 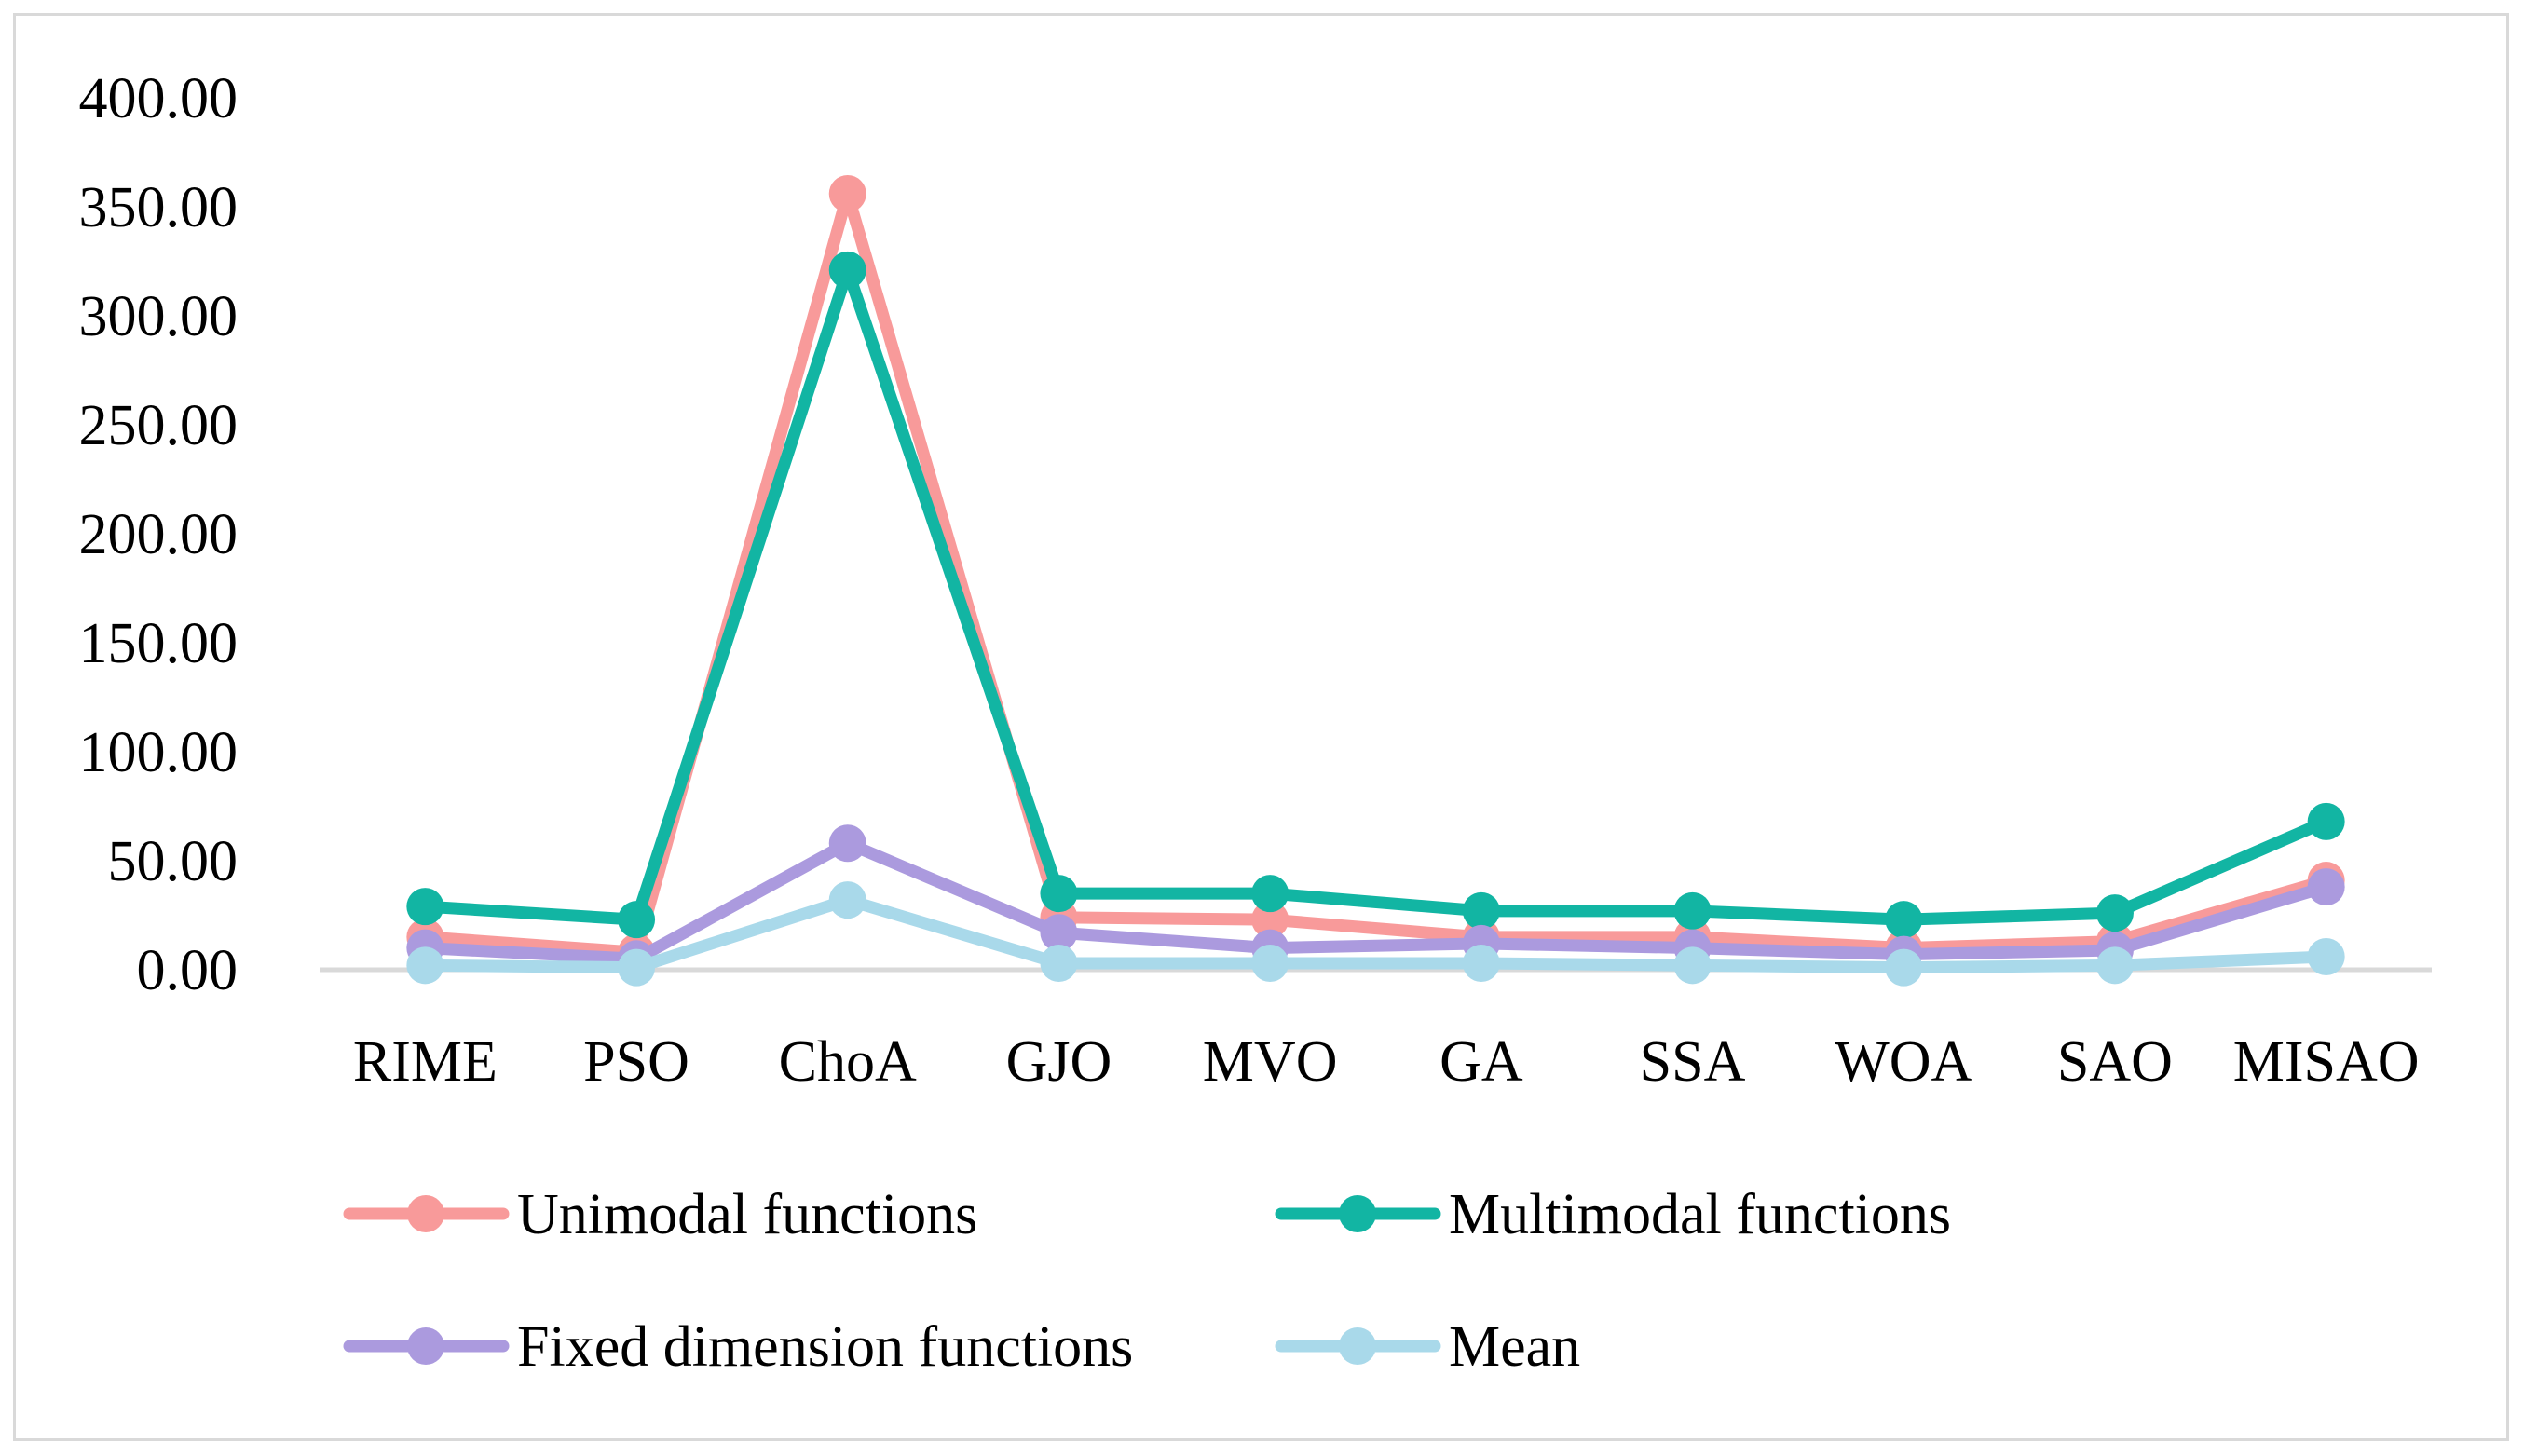 I want to click on series-mean, so click(x=1375, y=934).